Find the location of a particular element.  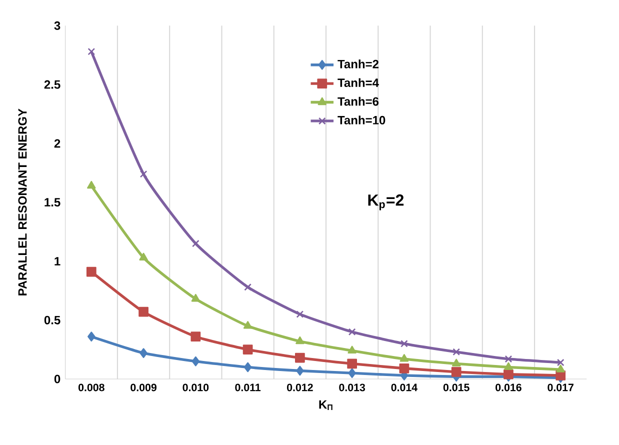

legend-label: Tanh=10 is located at coordinates (362, 120).